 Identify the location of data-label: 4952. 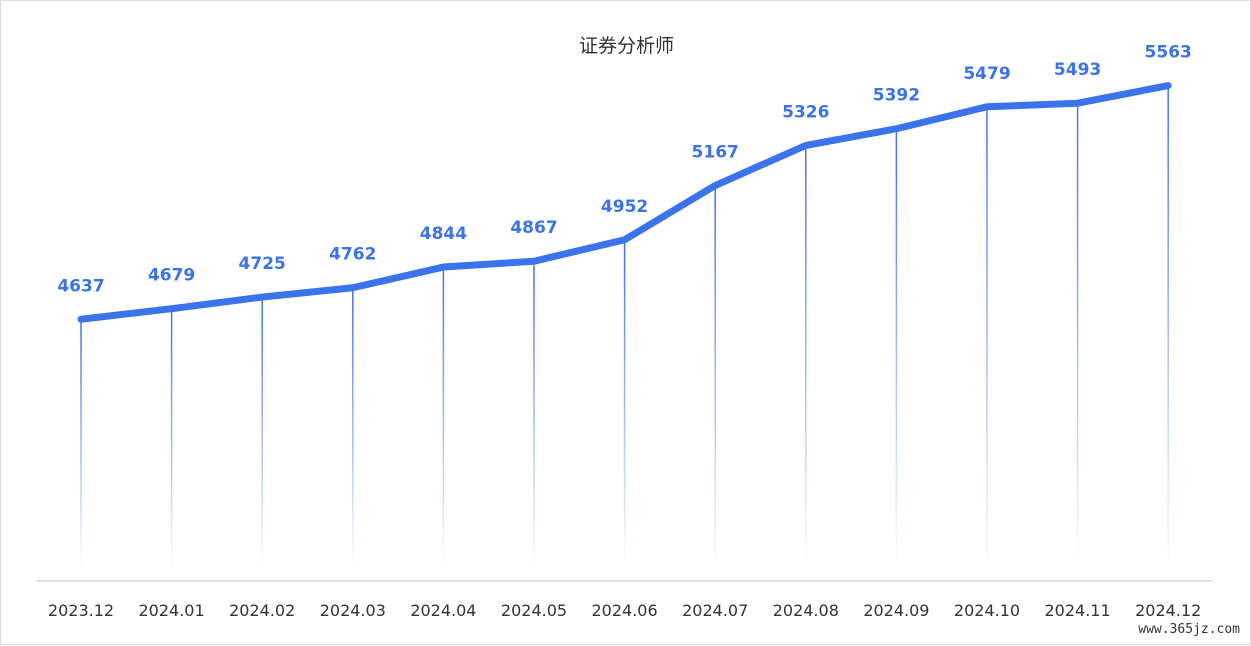
(624, 207).